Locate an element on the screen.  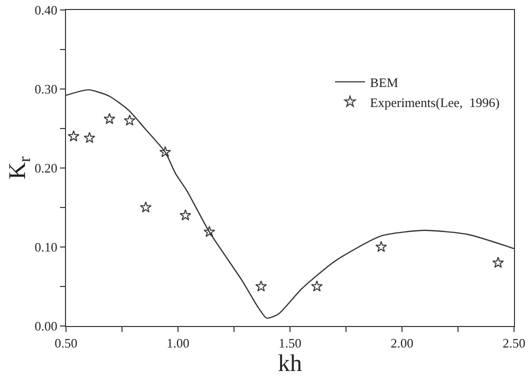
x-tick-label: 2.00 is located at coordinates (402, 343).